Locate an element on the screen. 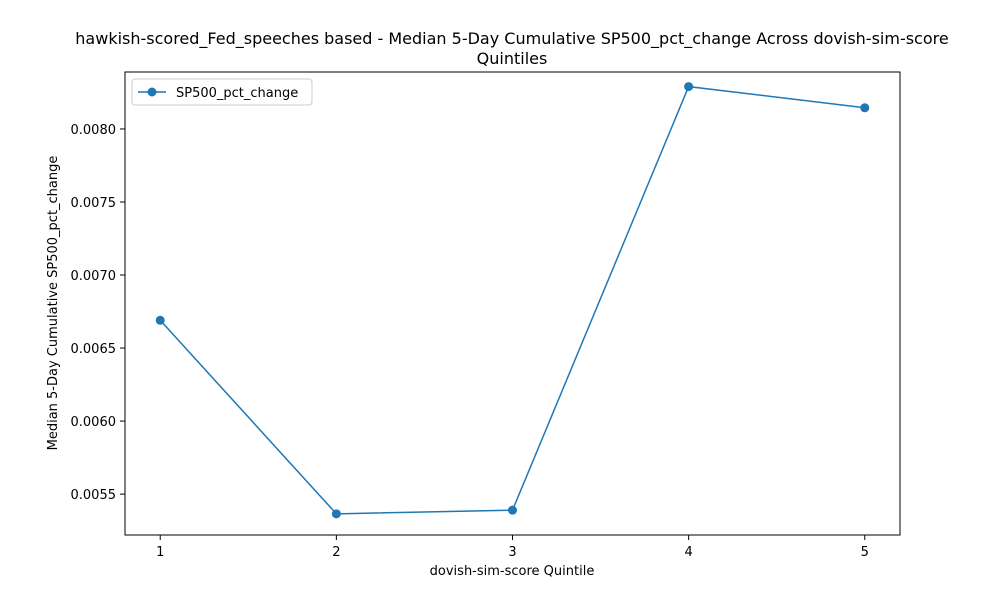 The width and height of the screenshot is (1000, 600). legend-box is located at coordinates (222, 92).